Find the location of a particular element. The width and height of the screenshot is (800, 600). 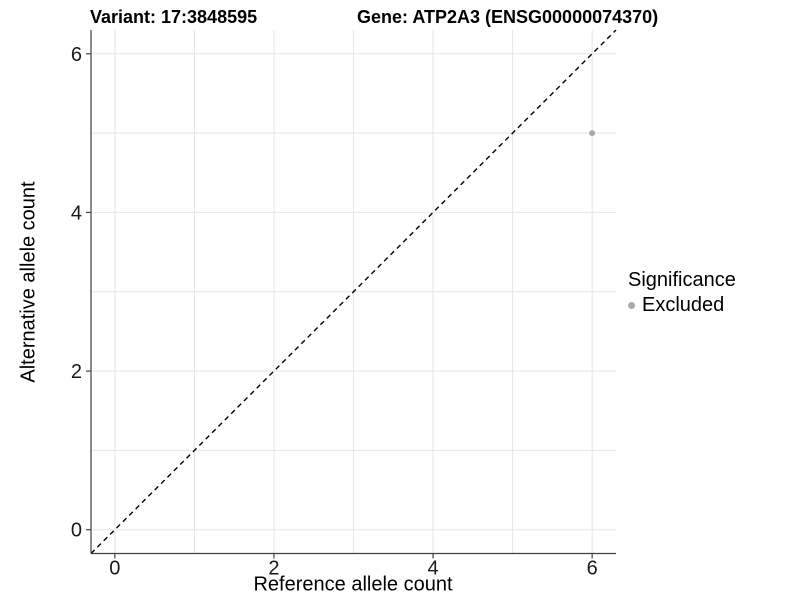

x-tick-label: 6 is located at coordinates (592, 569).